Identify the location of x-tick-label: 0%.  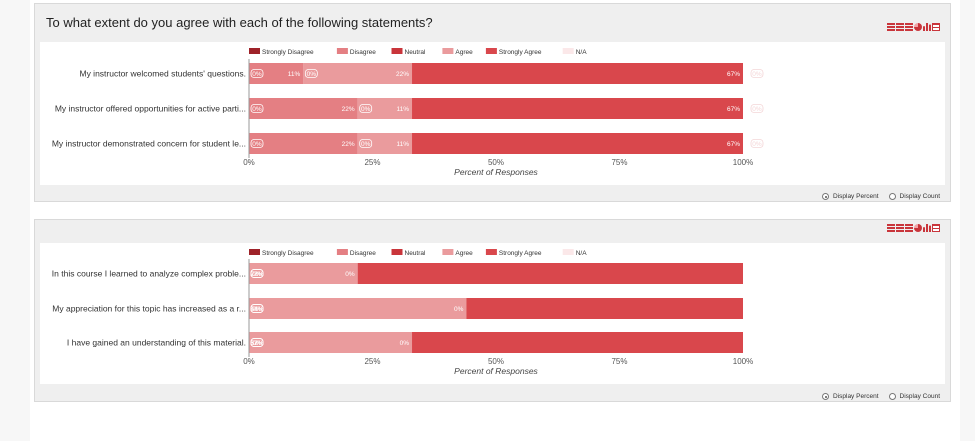
(249, 361).